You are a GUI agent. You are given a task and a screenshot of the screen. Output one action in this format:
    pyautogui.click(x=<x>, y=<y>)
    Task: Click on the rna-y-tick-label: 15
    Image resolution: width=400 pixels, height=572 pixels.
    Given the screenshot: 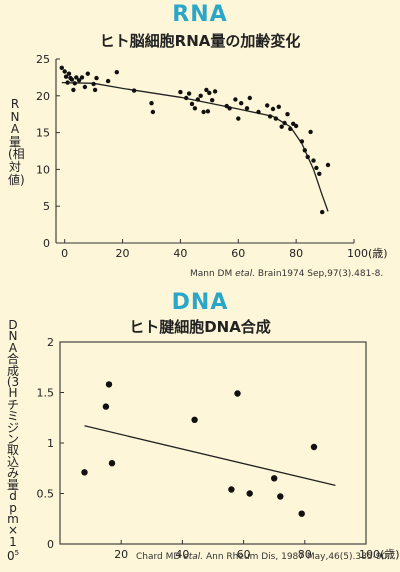 What is the action you would take?
    pyautogui.click(x=43, y=133)
    